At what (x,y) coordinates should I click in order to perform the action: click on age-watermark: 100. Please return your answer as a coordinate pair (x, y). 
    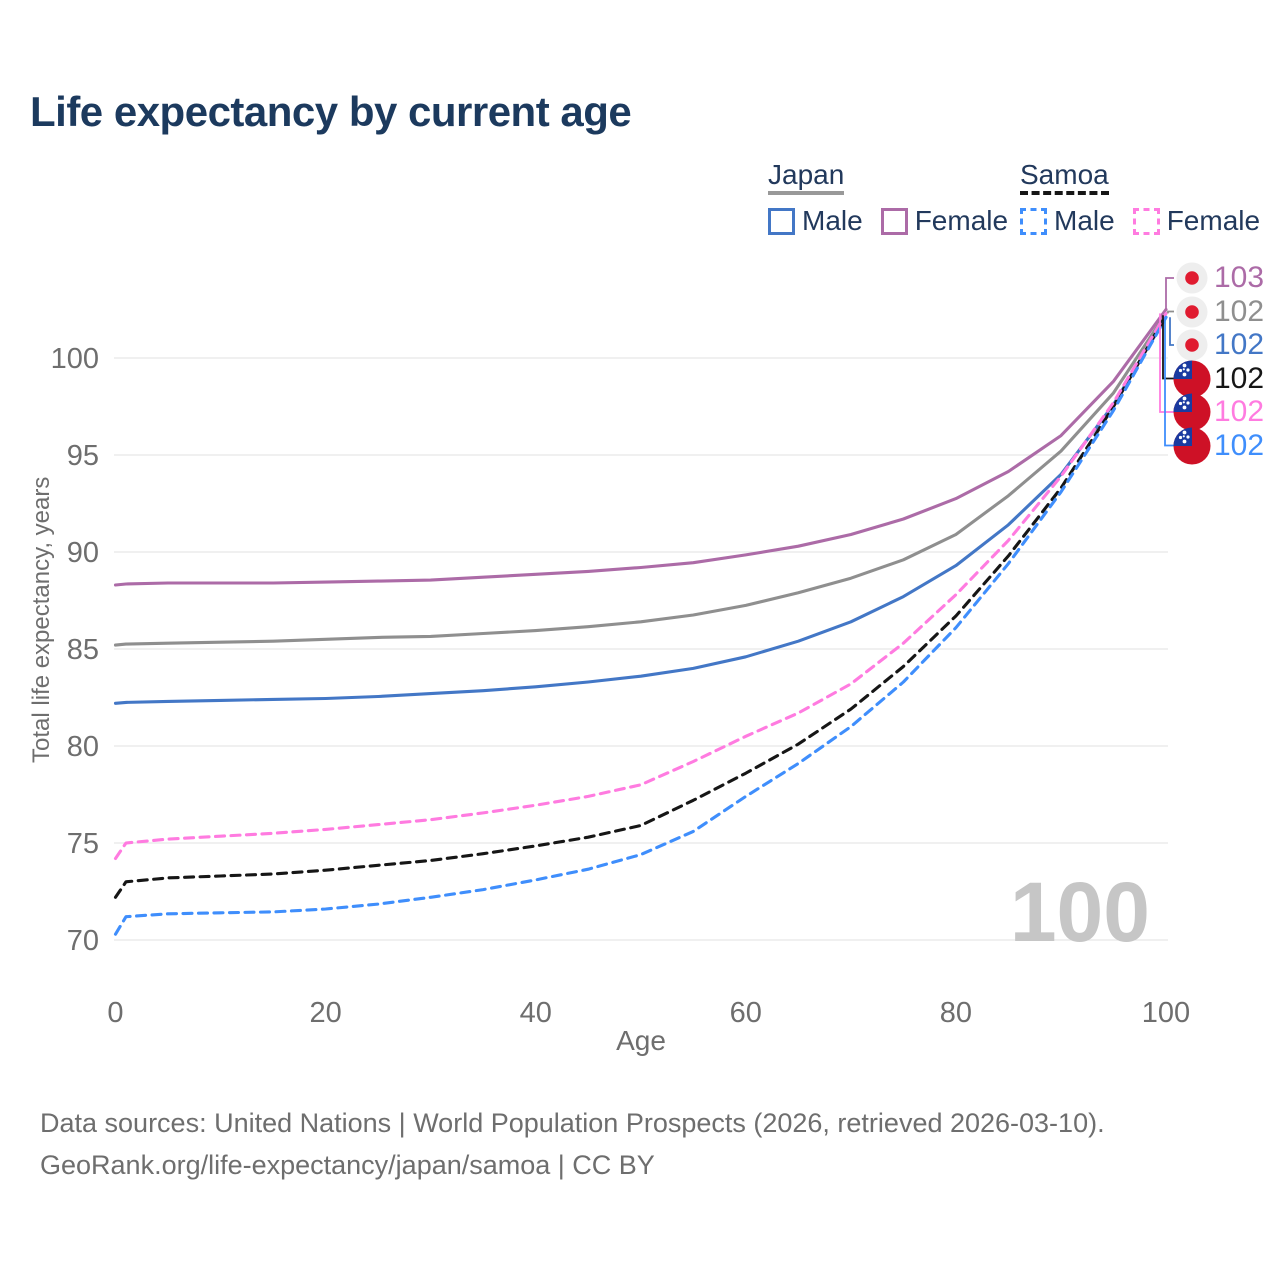
    Looking at the image, I should click on (1079, 912).